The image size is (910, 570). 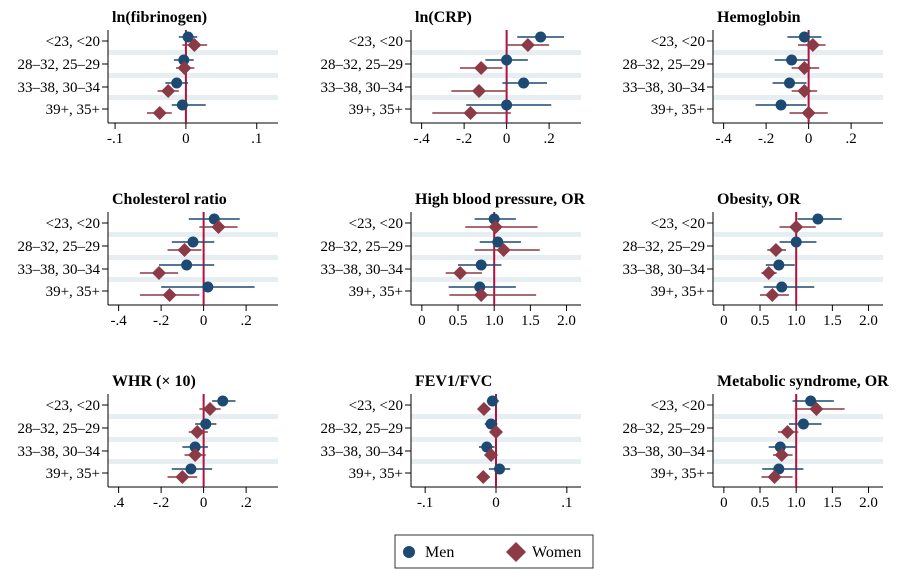 What do you see at coordinates (409, 552) in the screenshot?
I see `legend-men-marker` at bounding box center [409, 552].